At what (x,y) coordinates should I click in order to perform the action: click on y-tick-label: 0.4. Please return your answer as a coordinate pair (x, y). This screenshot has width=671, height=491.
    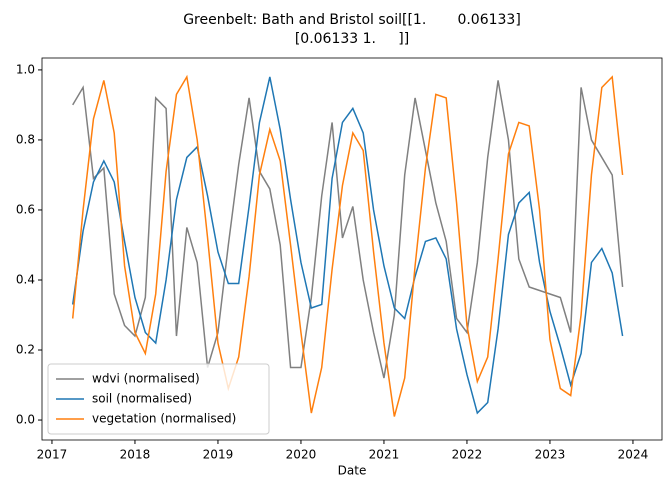
    Looking at the image, I should click on (25, 279).